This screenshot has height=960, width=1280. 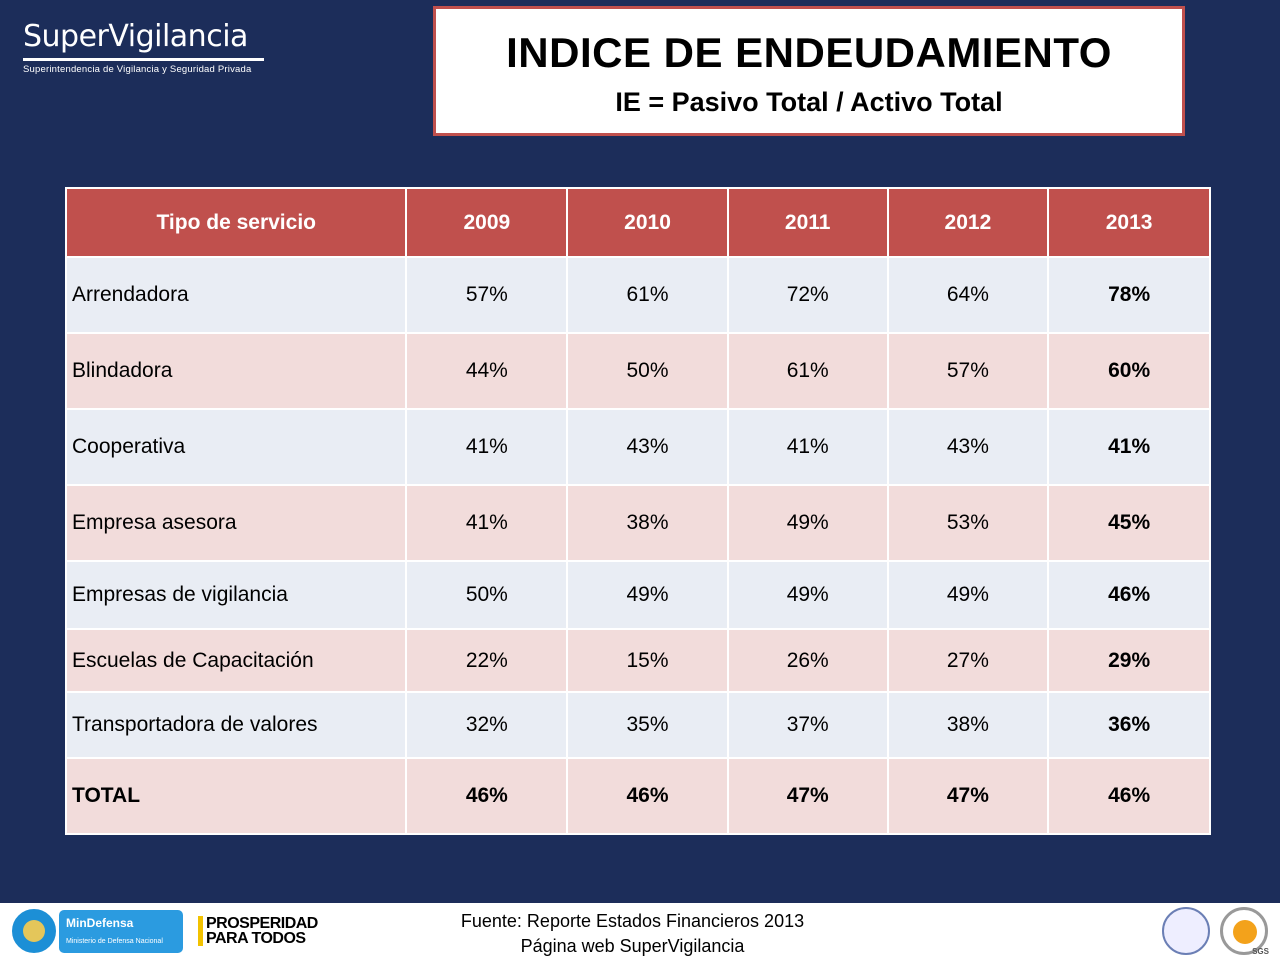 I want to click on colombia-seal-icon, so click(x=34, y=931).